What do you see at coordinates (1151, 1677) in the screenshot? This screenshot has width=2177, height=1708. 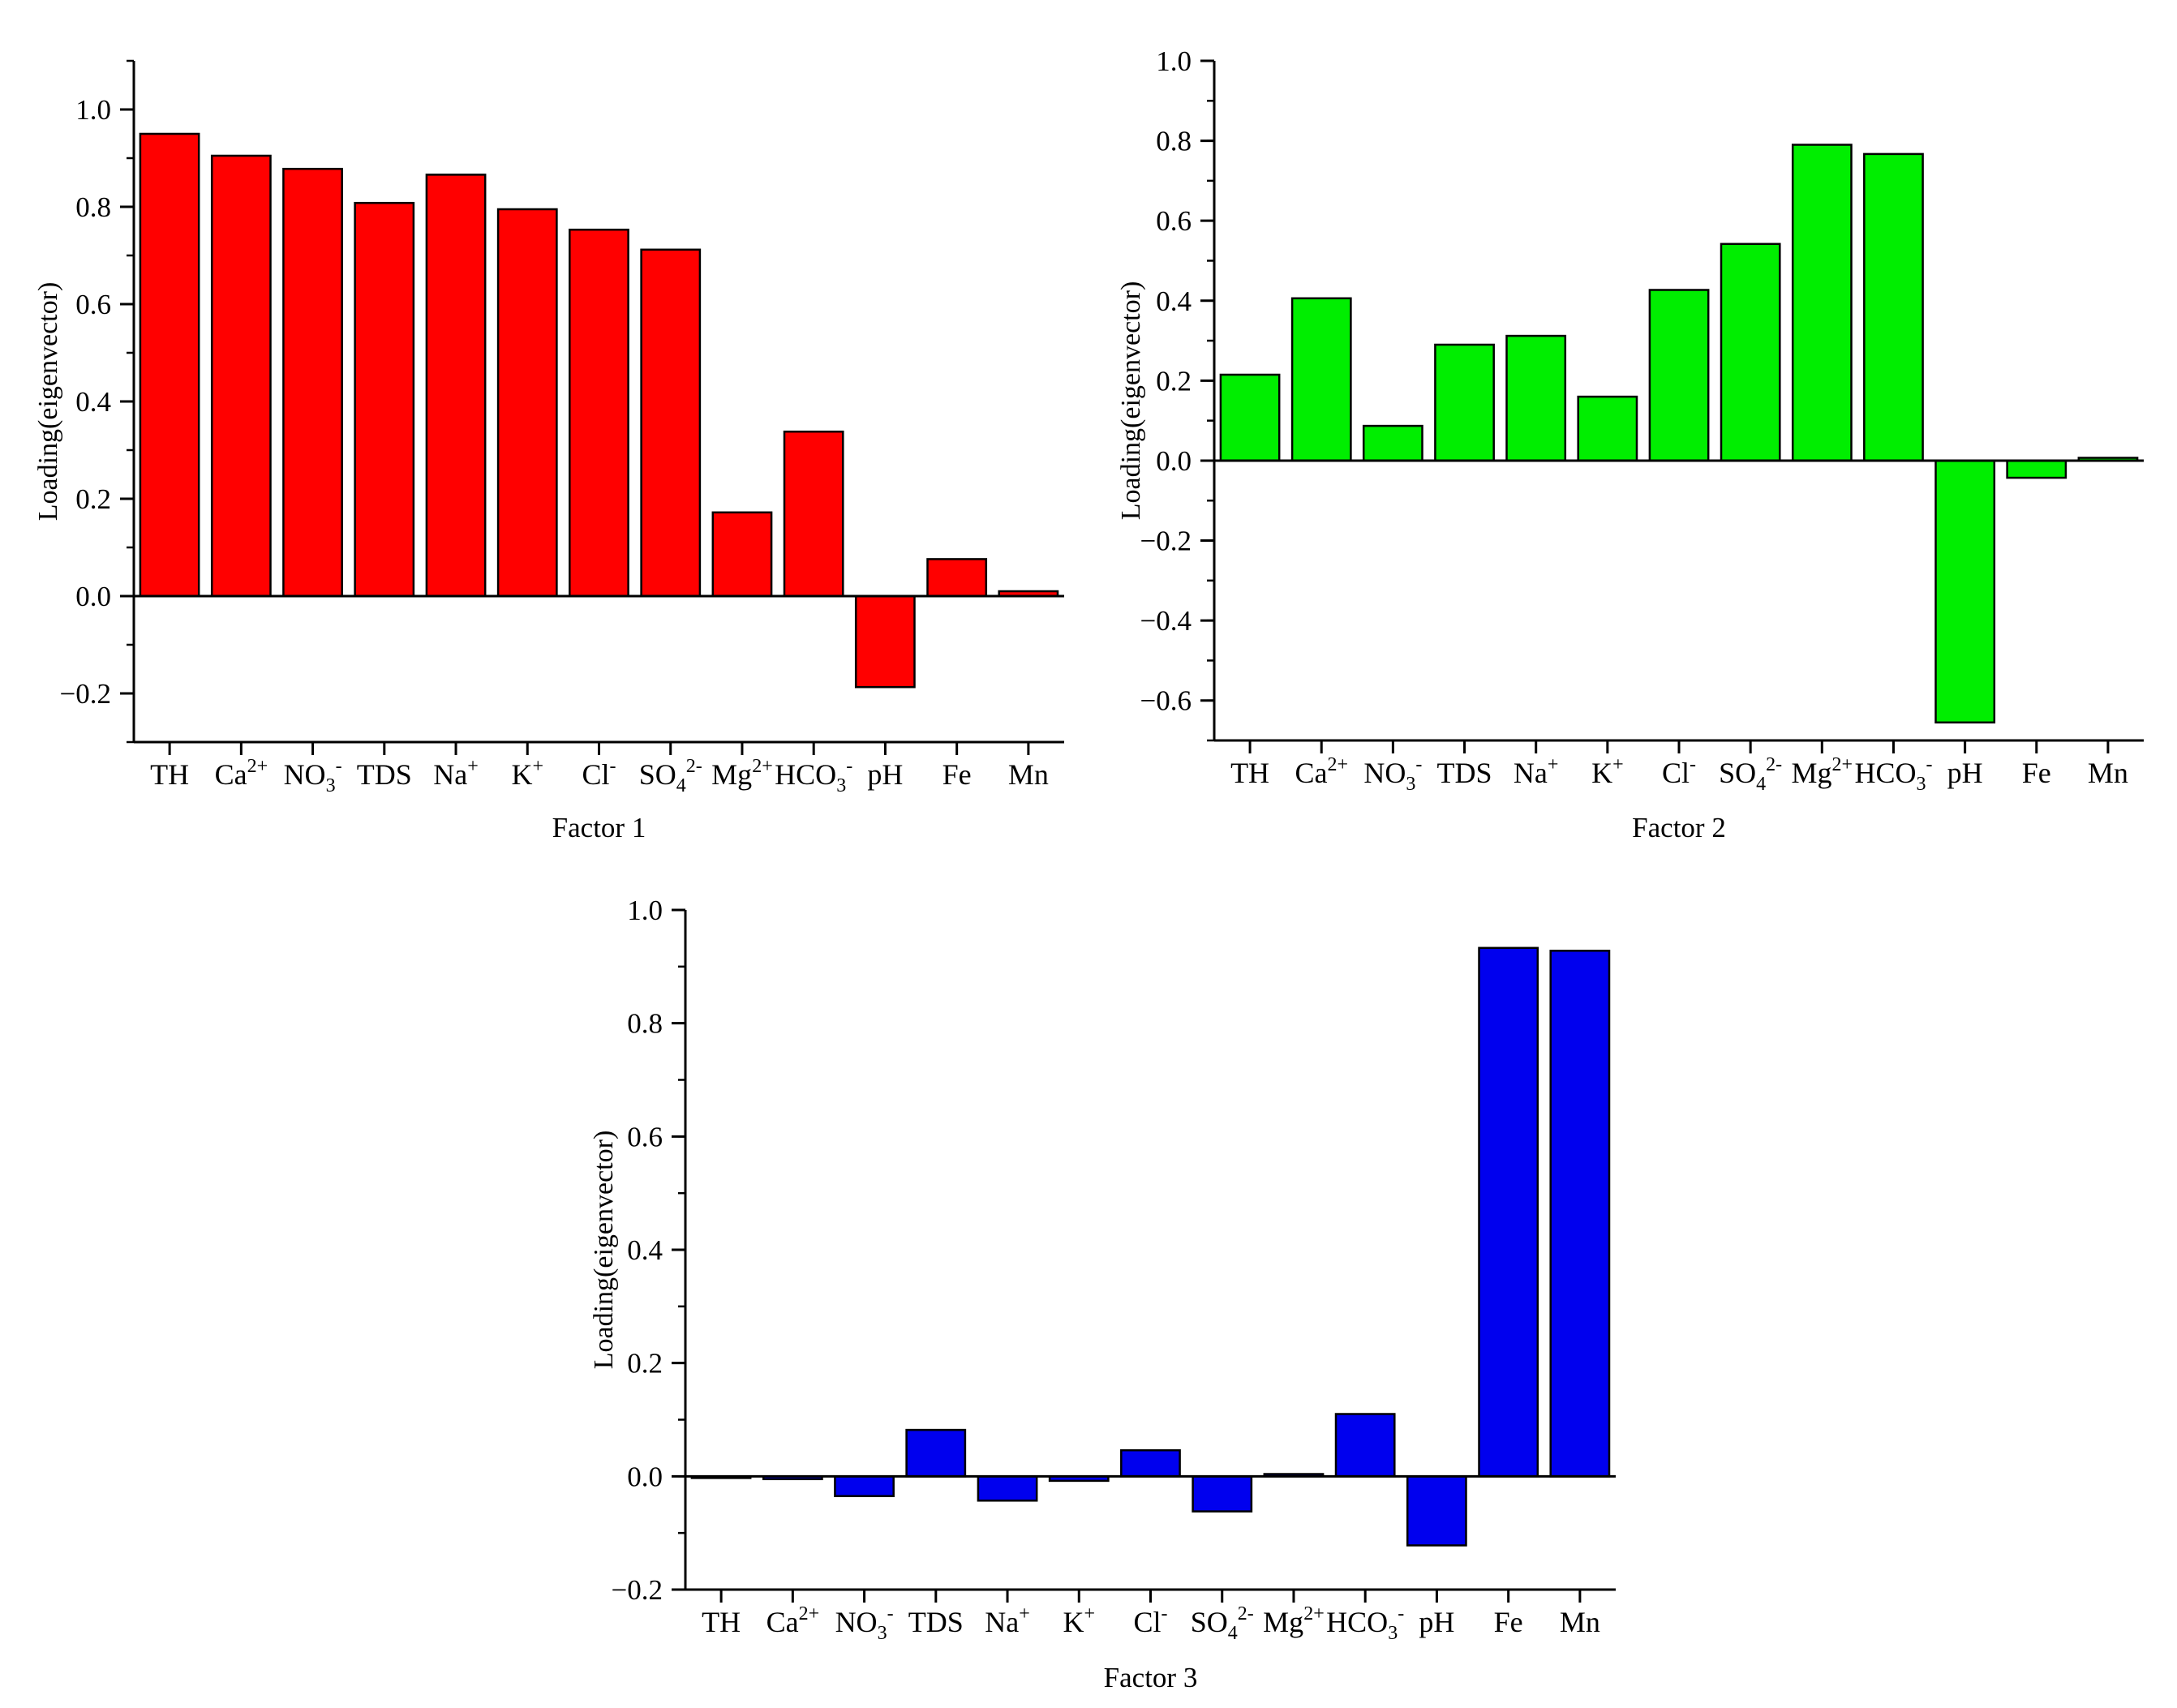 I see `x-axis-title: Factor 3` at bounding box center [1151, 1677].